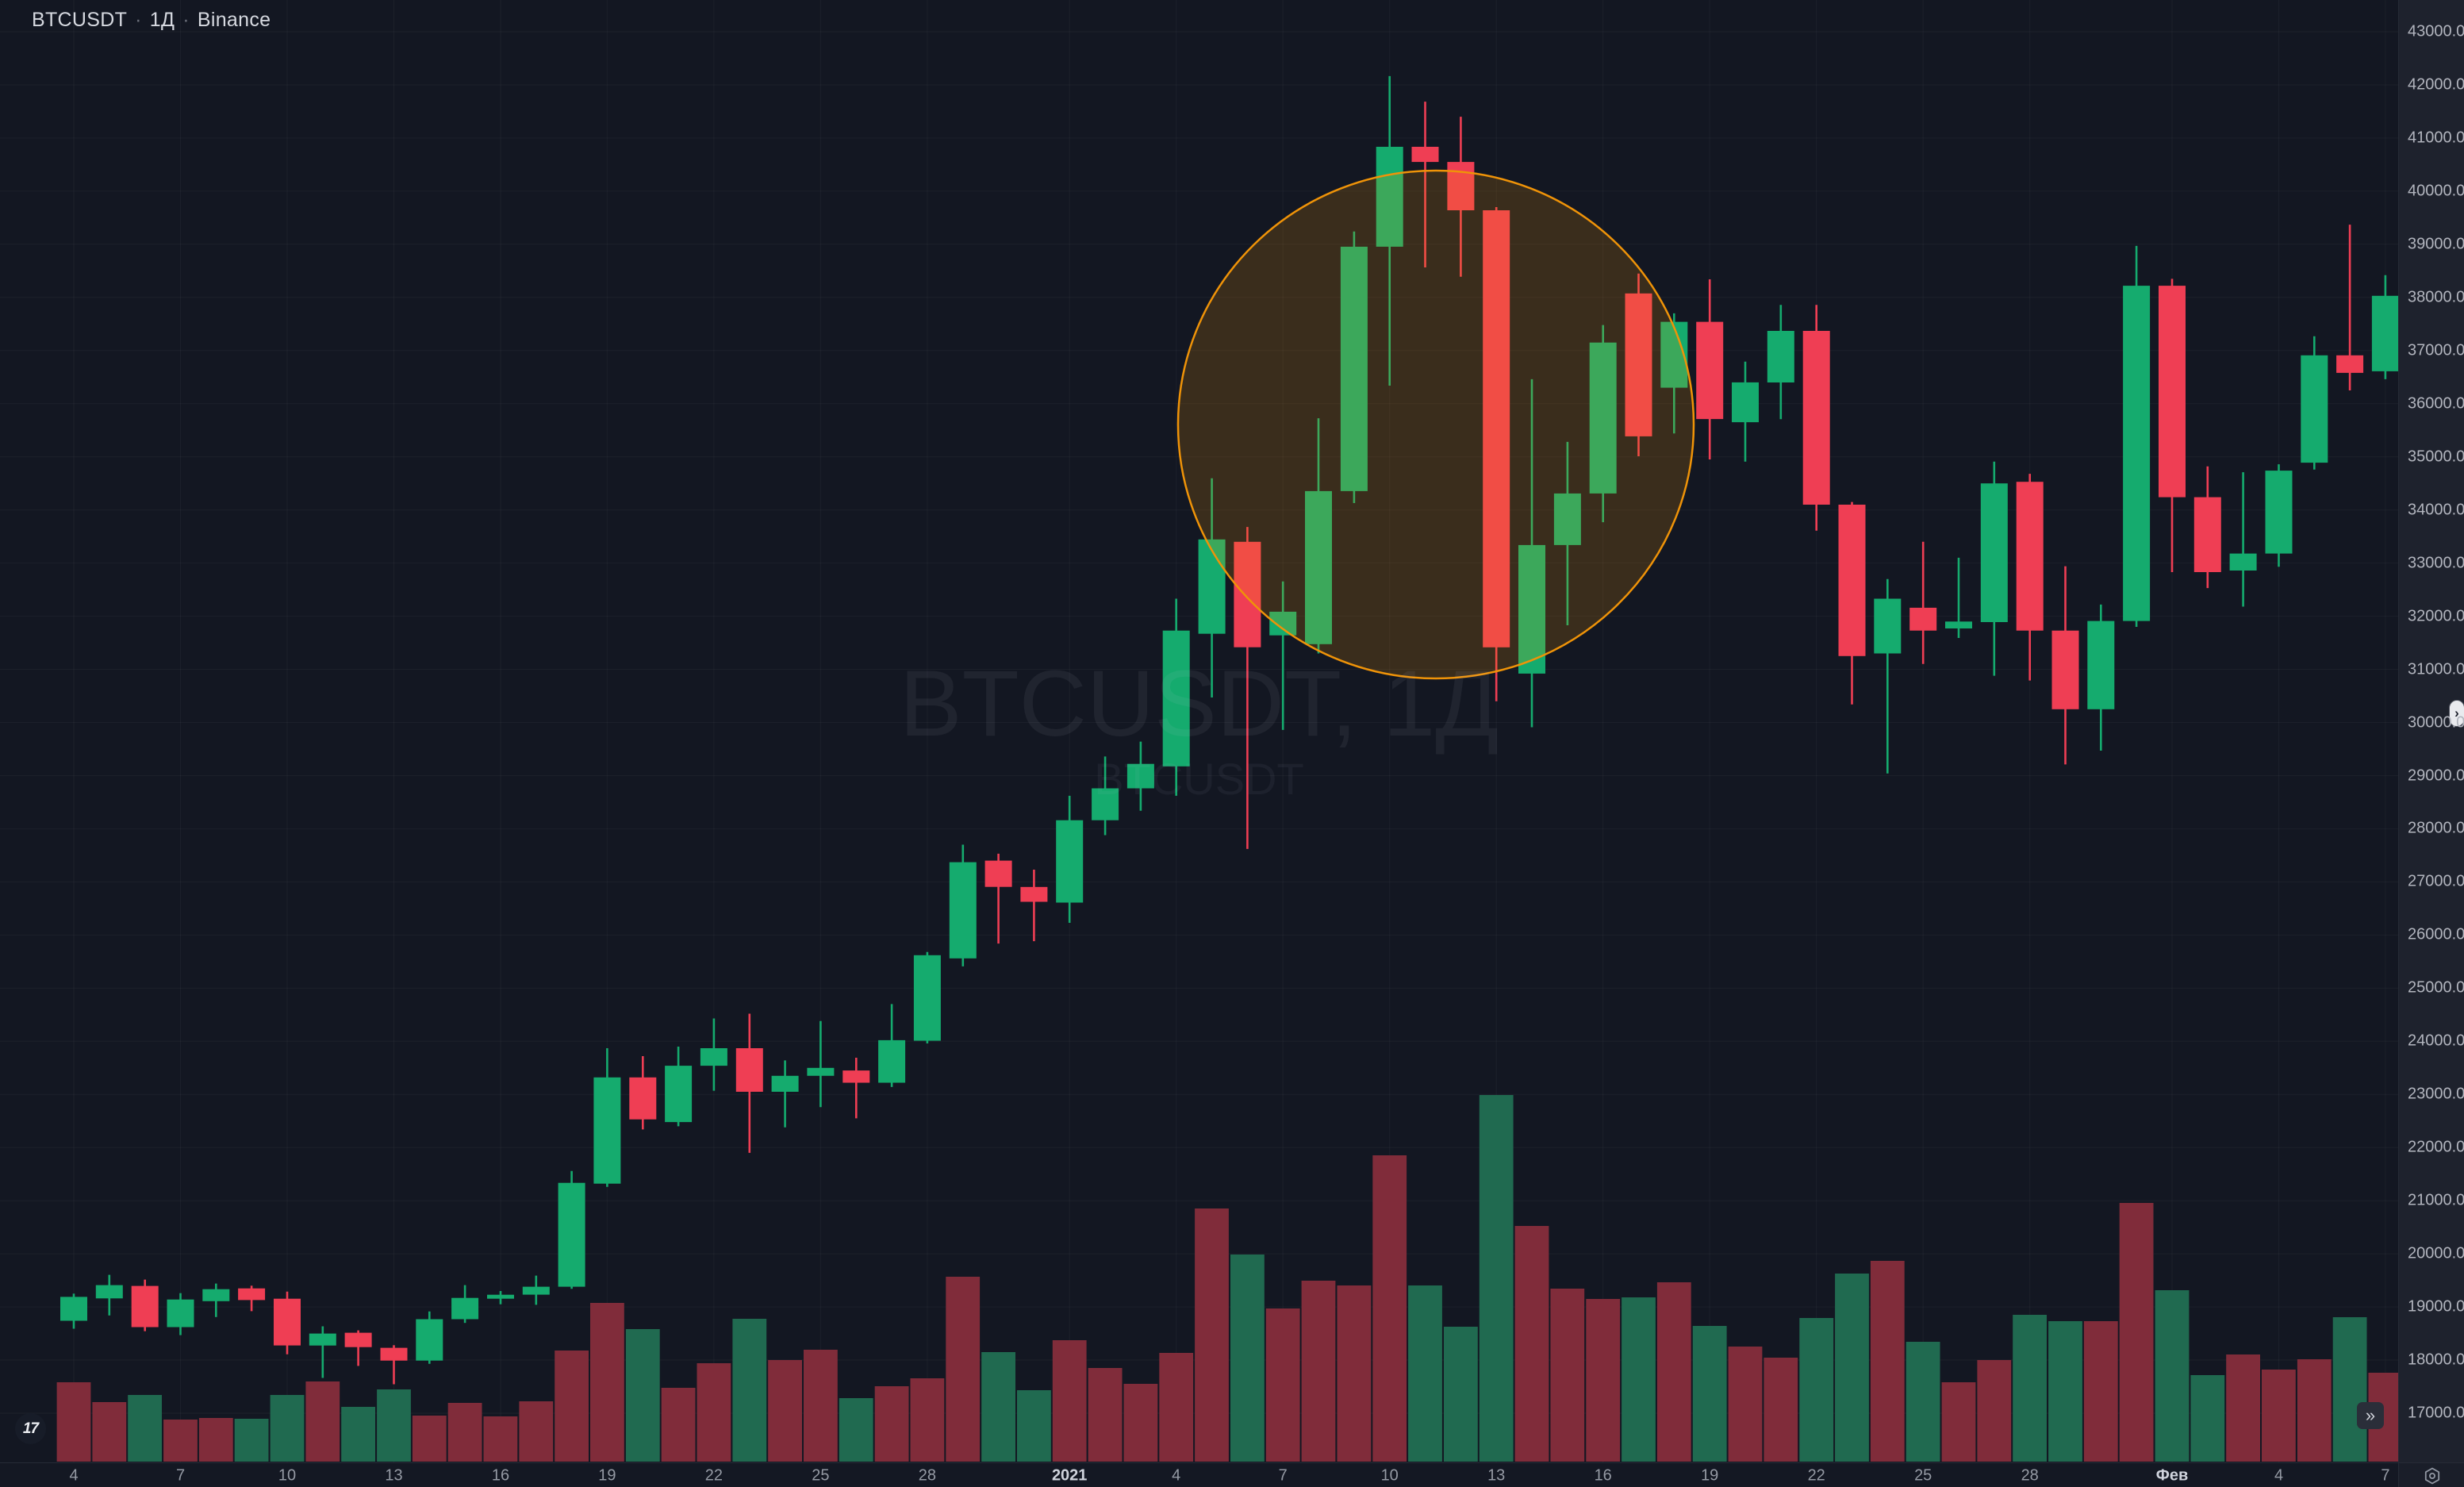 The image size is (2464, 1487). I want to click on price-tick-label: 19000.0, so click(2436, 1306).